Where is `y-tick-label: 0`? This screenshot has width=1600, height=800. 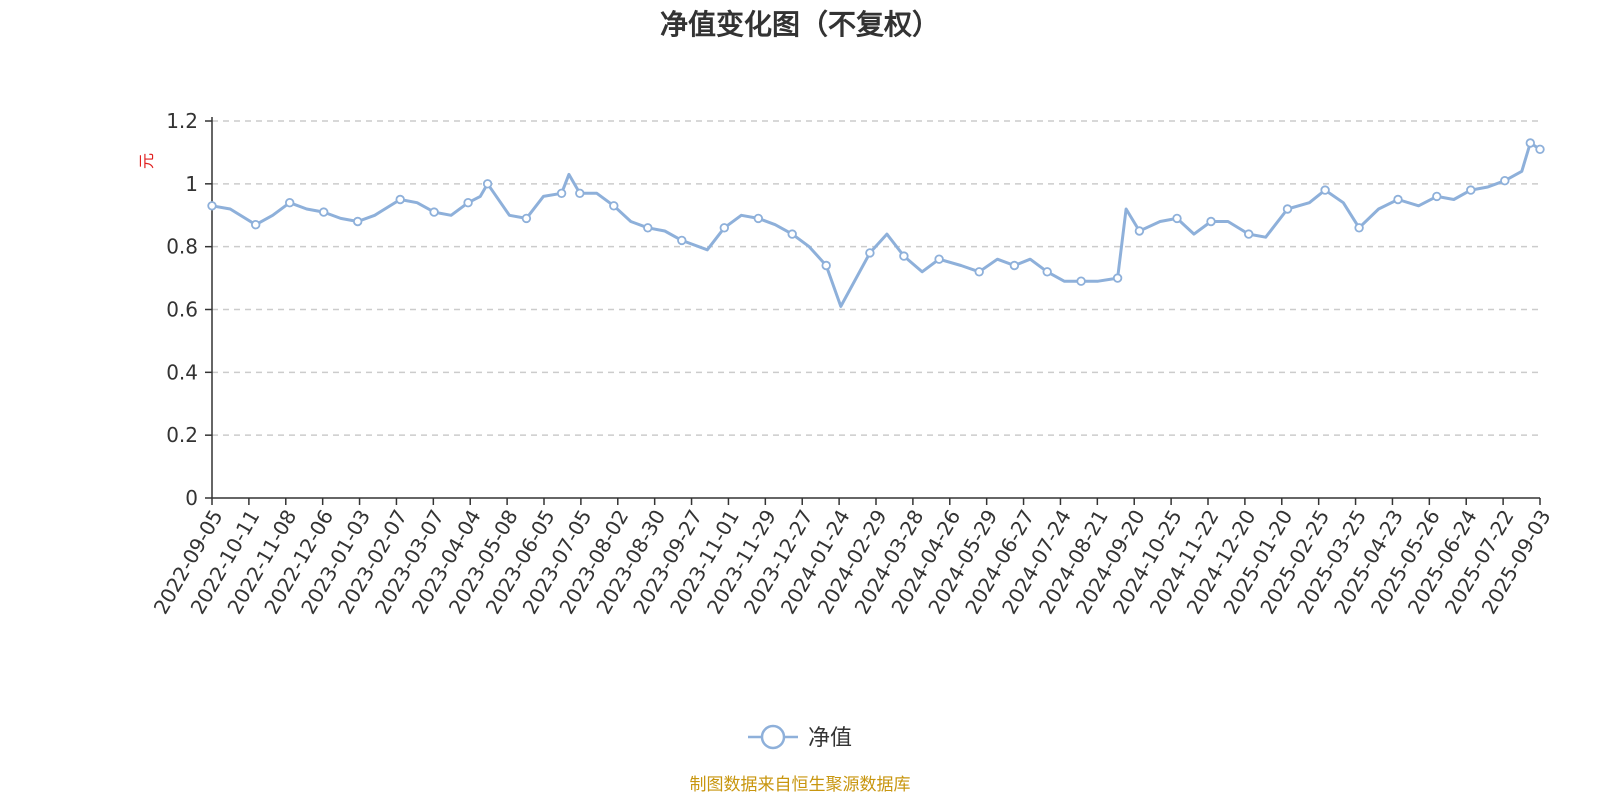 y-tick-label: 0 is located at coordinates (191, 498).